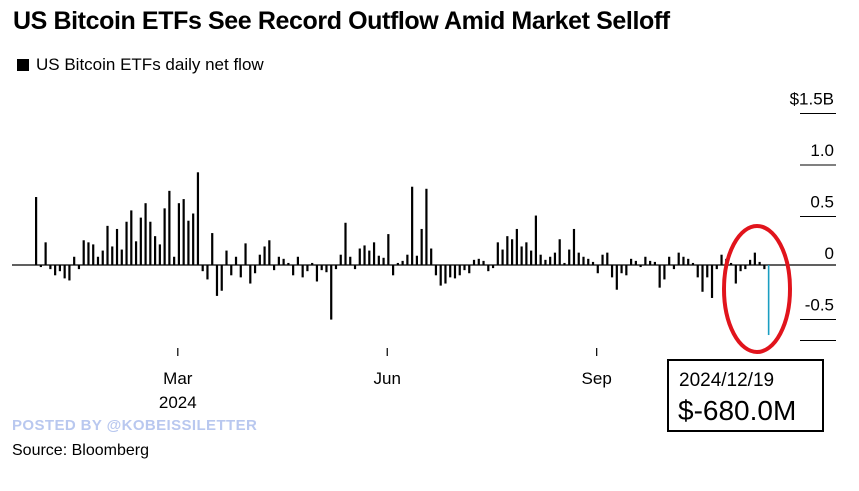  Describe the element at coordinates (757, 289) in the screenshot. I see `highlight-circle` at that location.